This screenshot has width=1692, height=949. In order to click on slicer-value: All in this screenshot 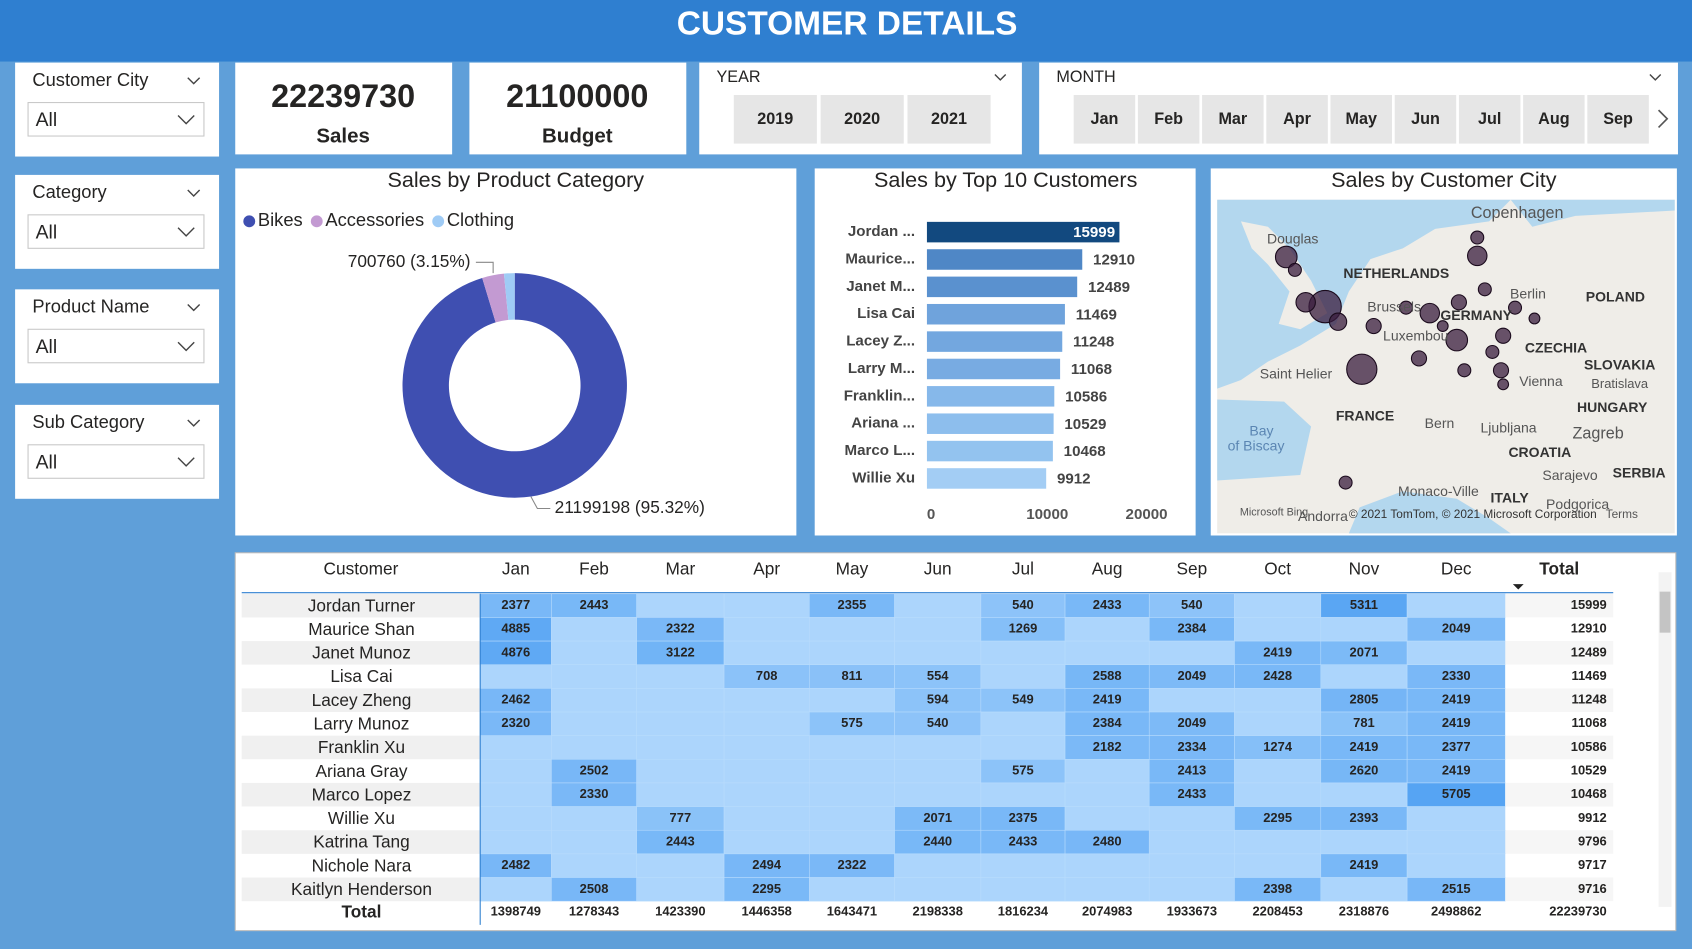, I will do `click(47, 347)`.